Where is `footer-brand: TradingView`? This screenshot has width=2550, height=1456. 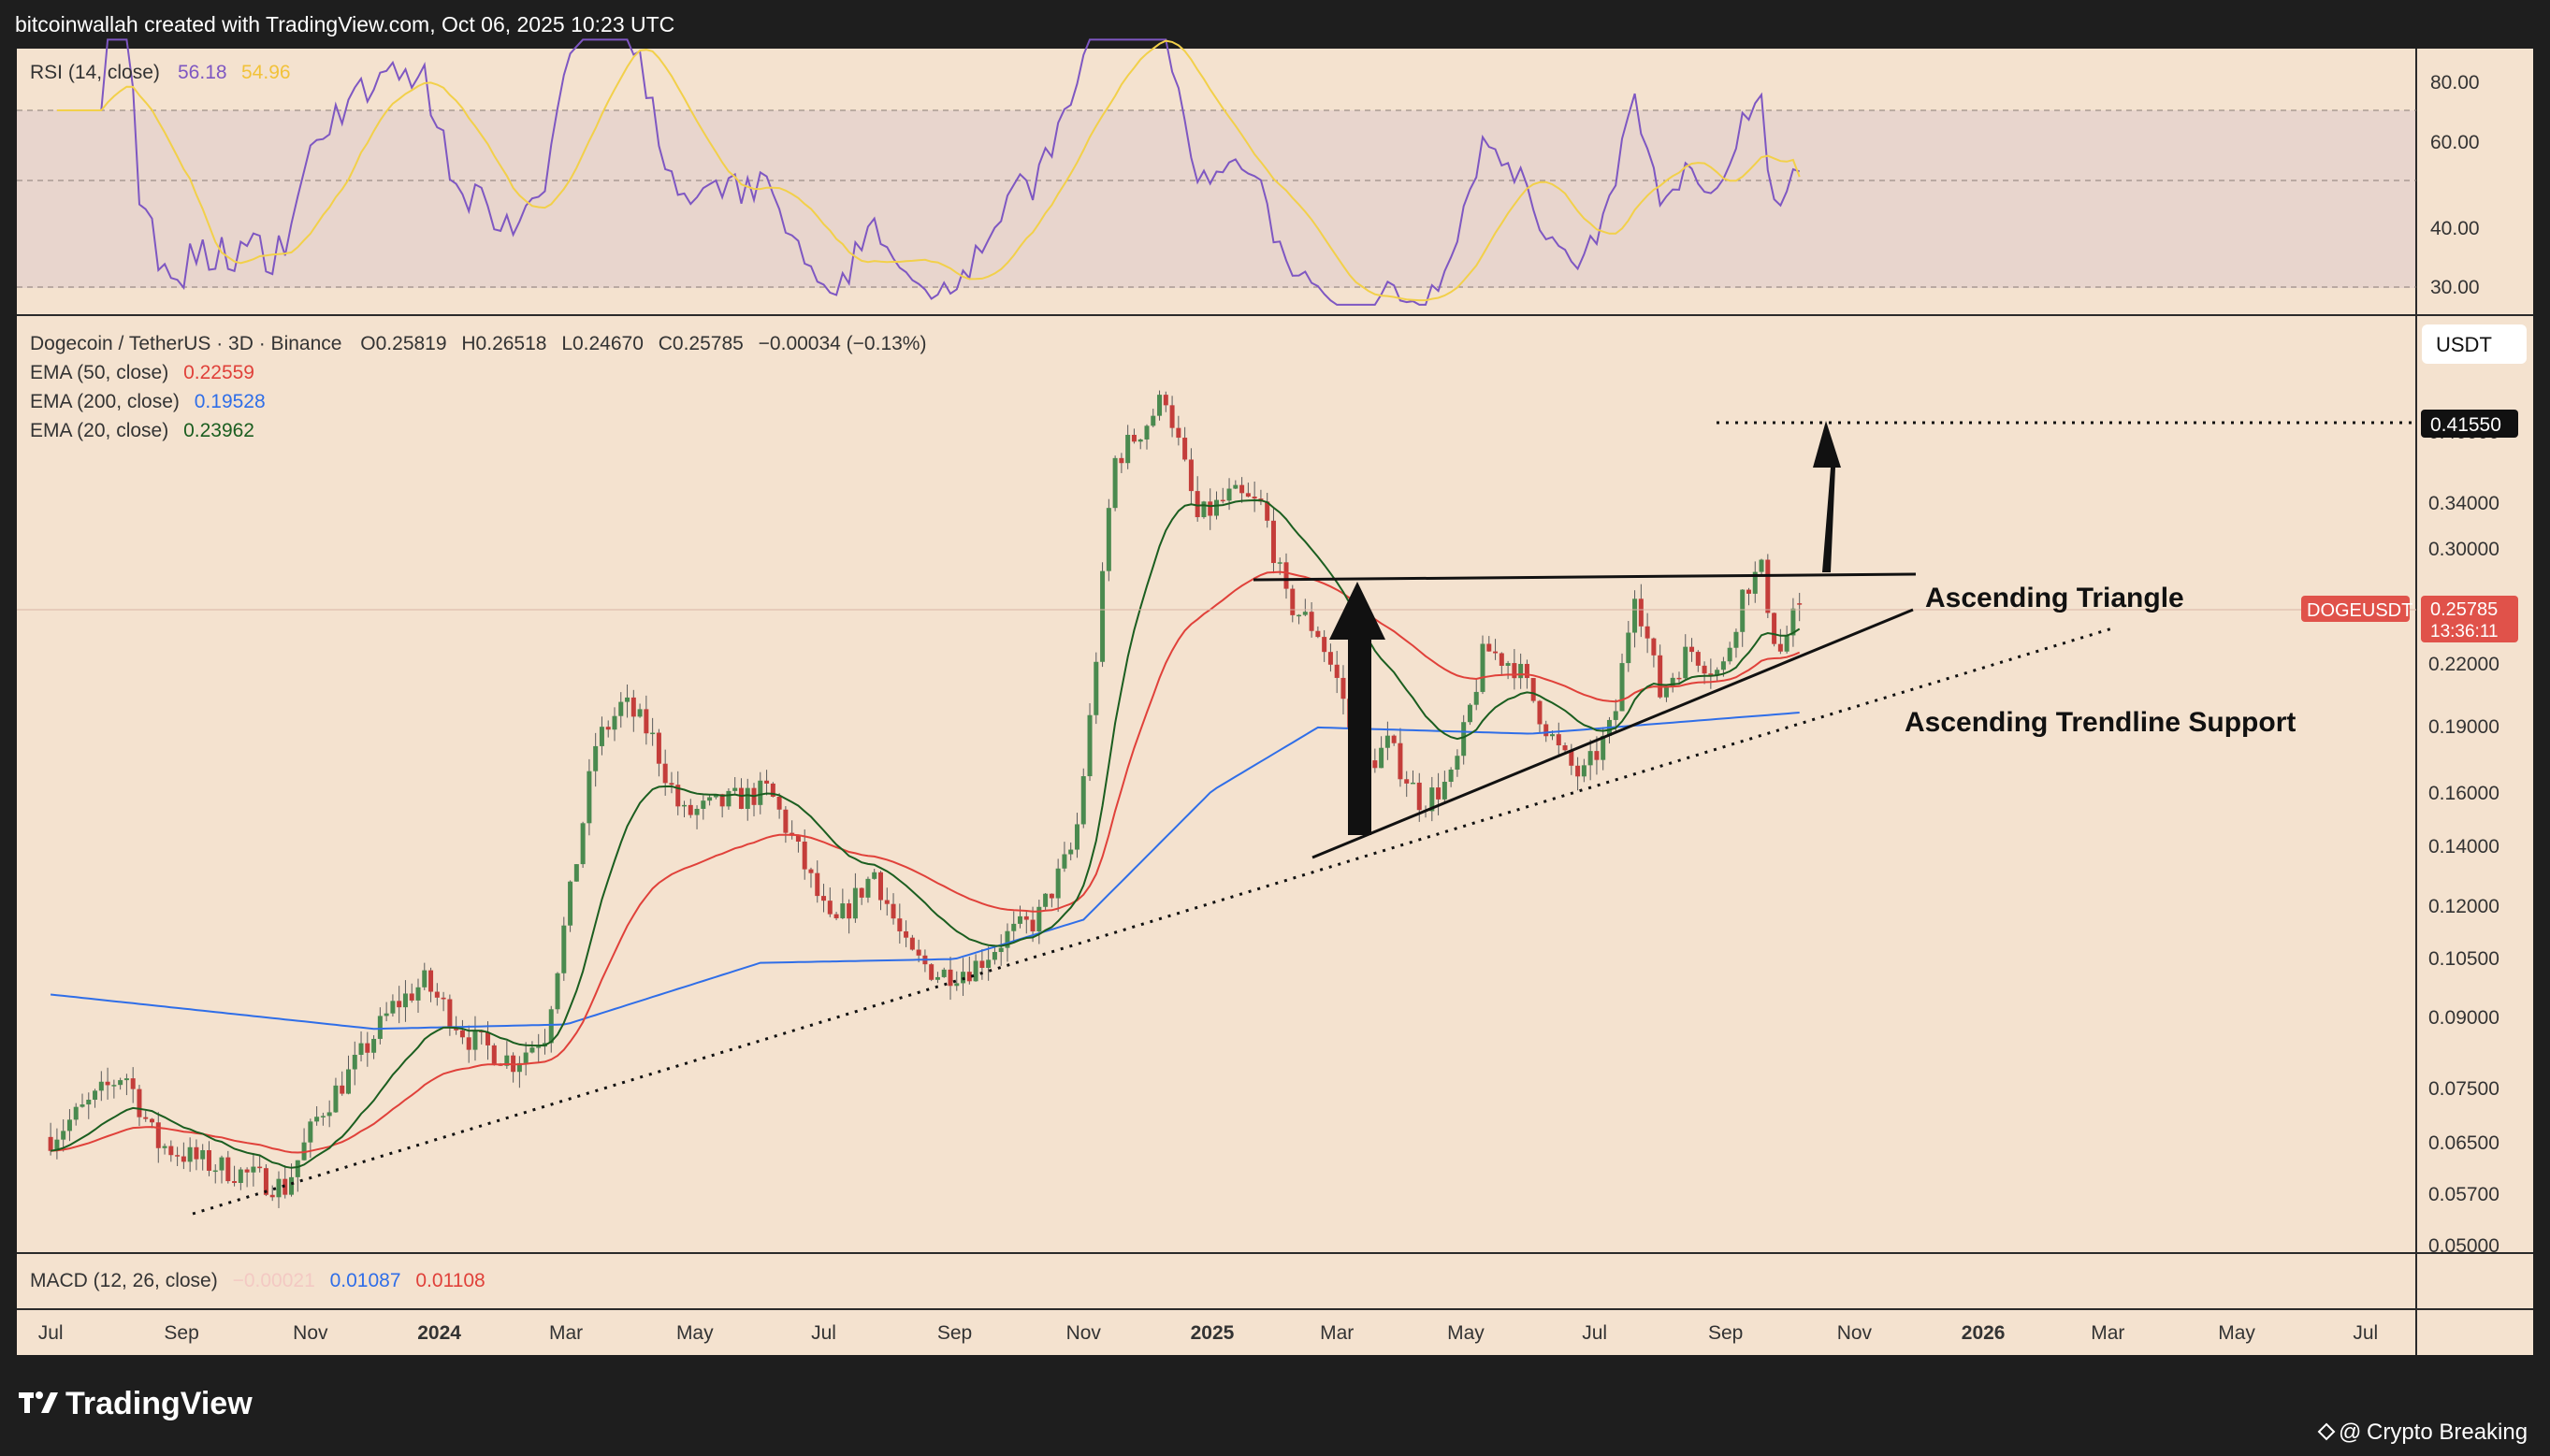 footer-brand: TradingView is located at coordinates (159, 1403).